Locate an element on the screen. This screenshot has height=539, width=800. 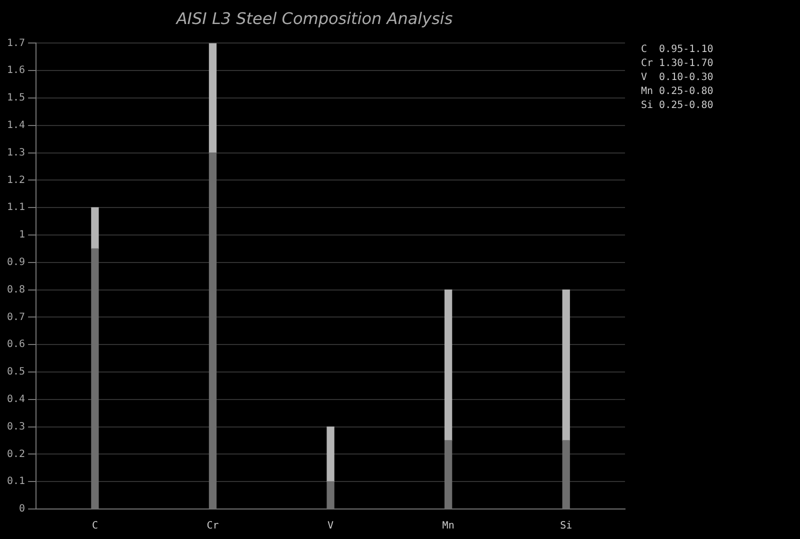
x-tick-label: Cr is located at coordinates (212, 526).